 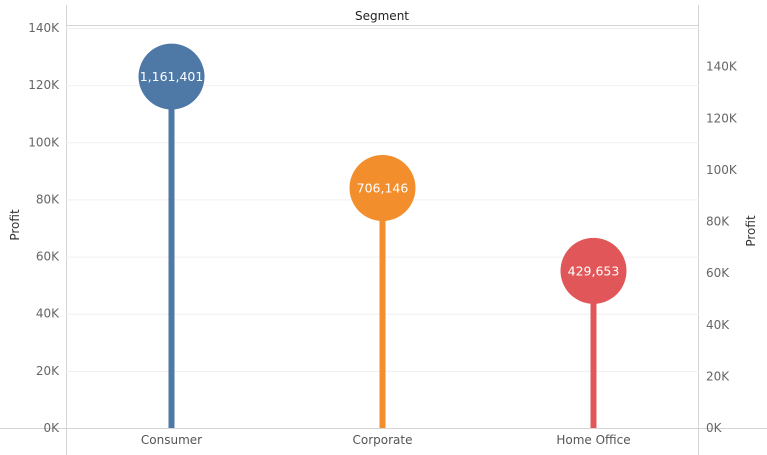 What do you see at coordinates (44, 142) in the screenshot?
I see `left-tick-label: 100K` at bounding box center [44, 142].